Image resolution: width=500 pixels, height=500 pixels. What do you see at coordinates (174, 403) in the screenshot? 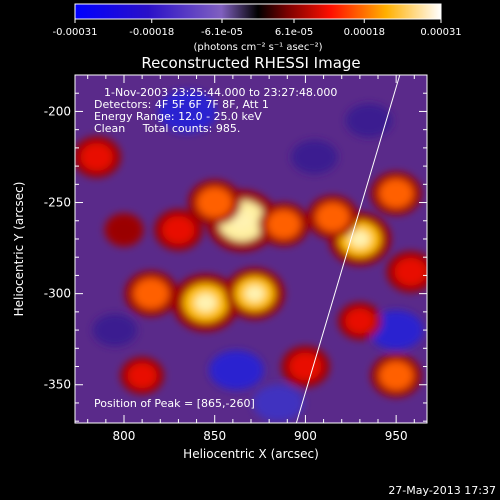
I see `peak-position-label: Position of Peak = [865,-260]` at bounding box center [174, 403].